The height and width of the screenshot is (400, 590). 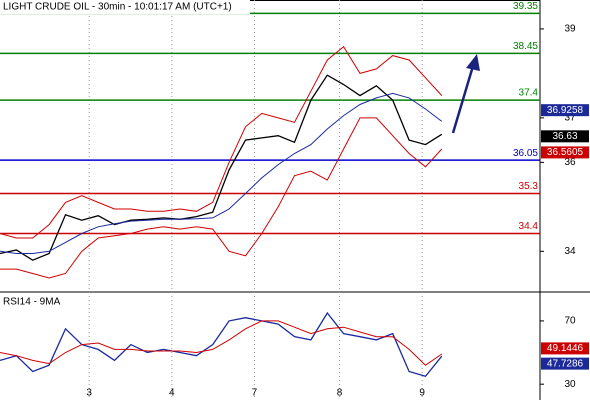 I want to click on value-box-label: 36.9258, so click(x=565, y=110).